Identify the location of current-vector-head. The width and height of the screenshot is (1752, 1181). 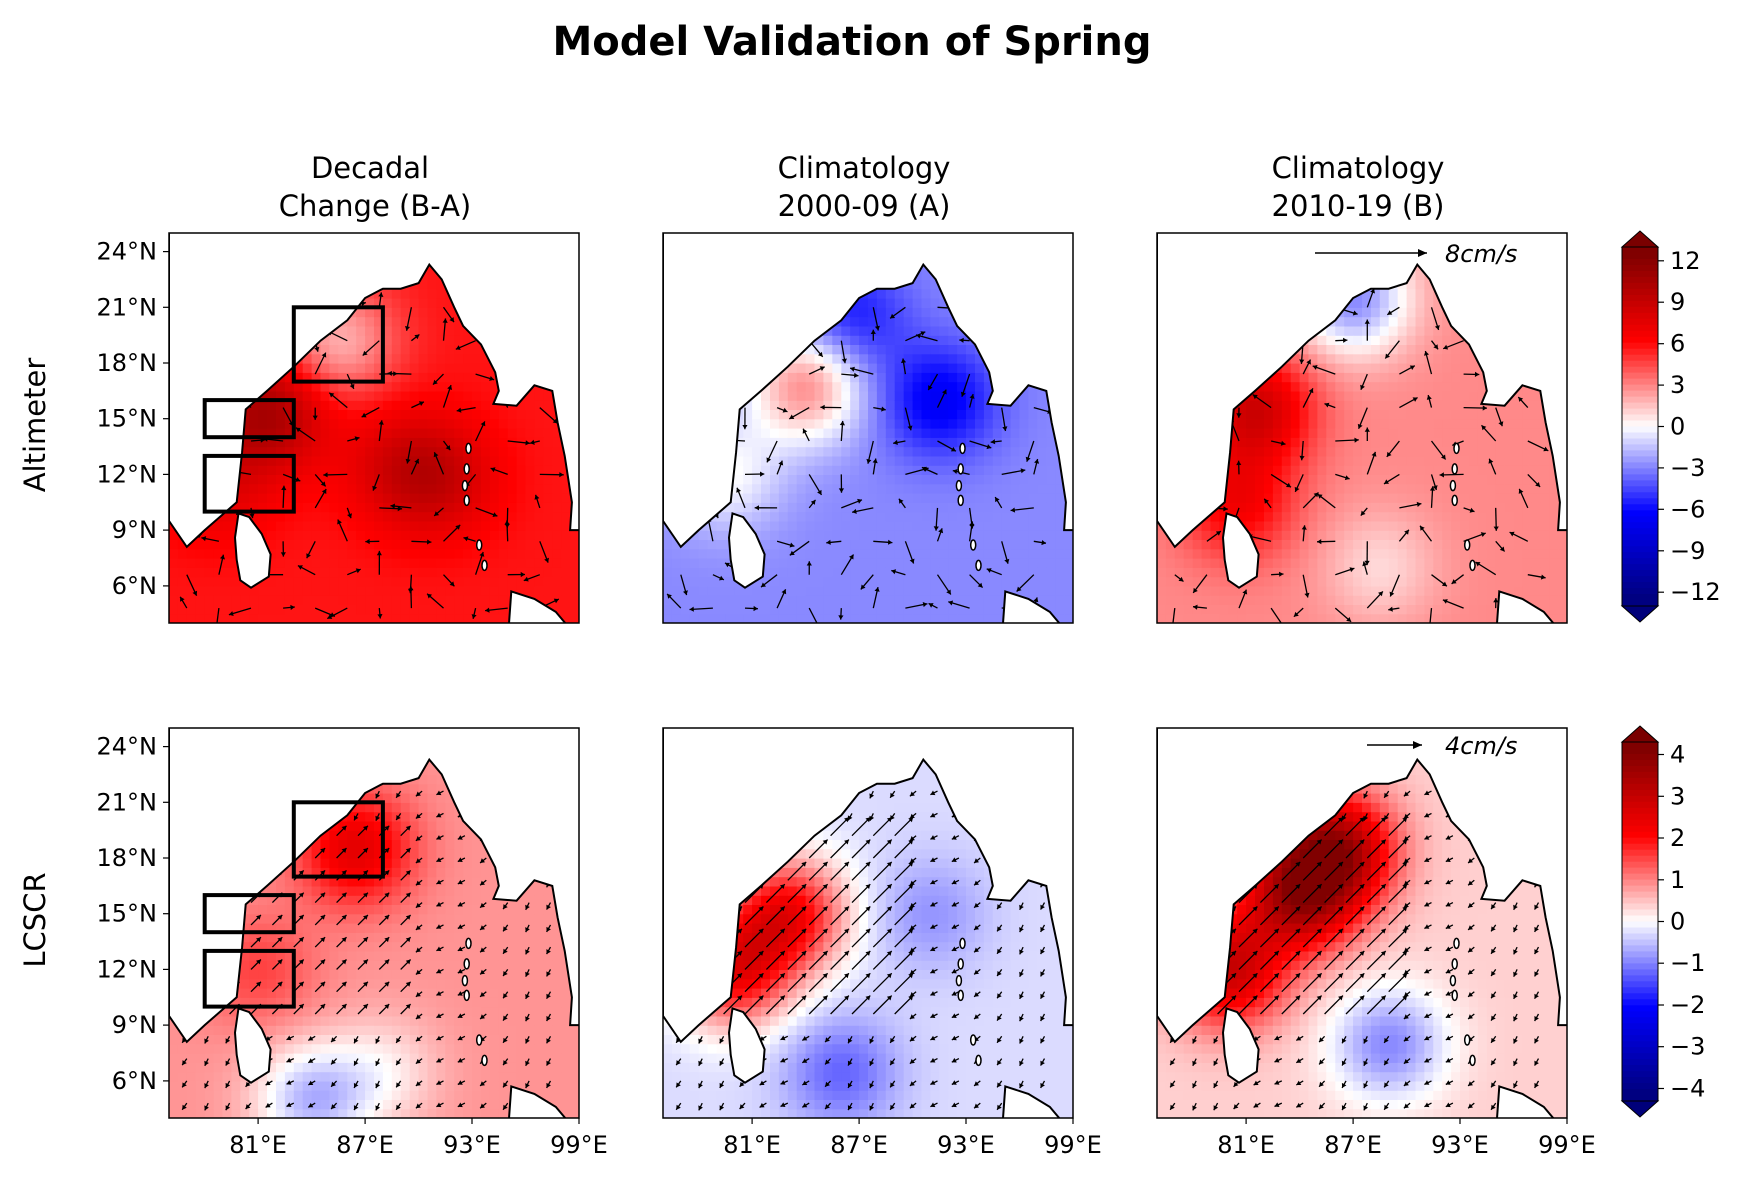
(993, 442).